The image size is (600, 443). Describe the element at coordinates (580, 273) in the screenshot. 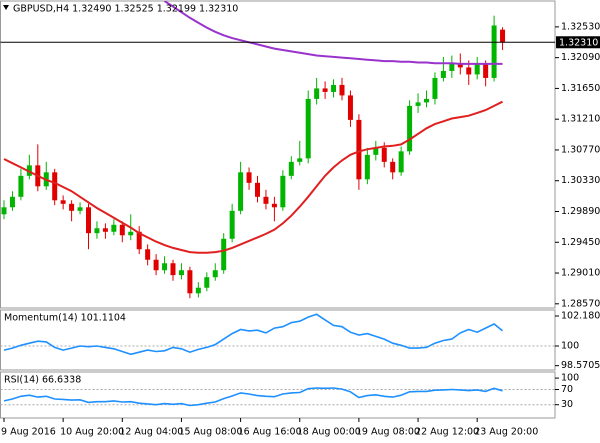

I see `y-tick-label: 1.29010` at that location.